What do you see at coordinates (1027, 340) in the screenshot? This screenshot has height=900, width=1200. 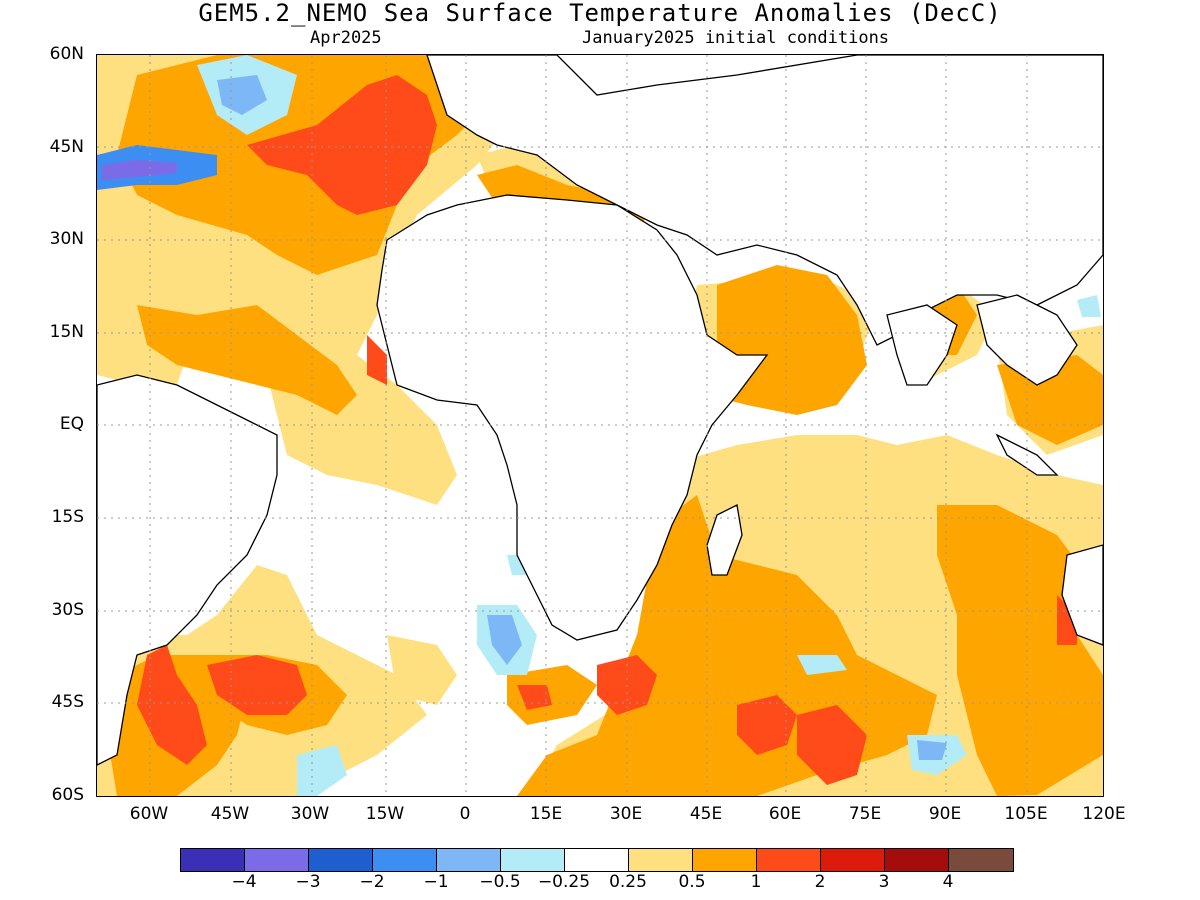 I see `southeast-asia-landmass` at bounding box center [1027, 340].